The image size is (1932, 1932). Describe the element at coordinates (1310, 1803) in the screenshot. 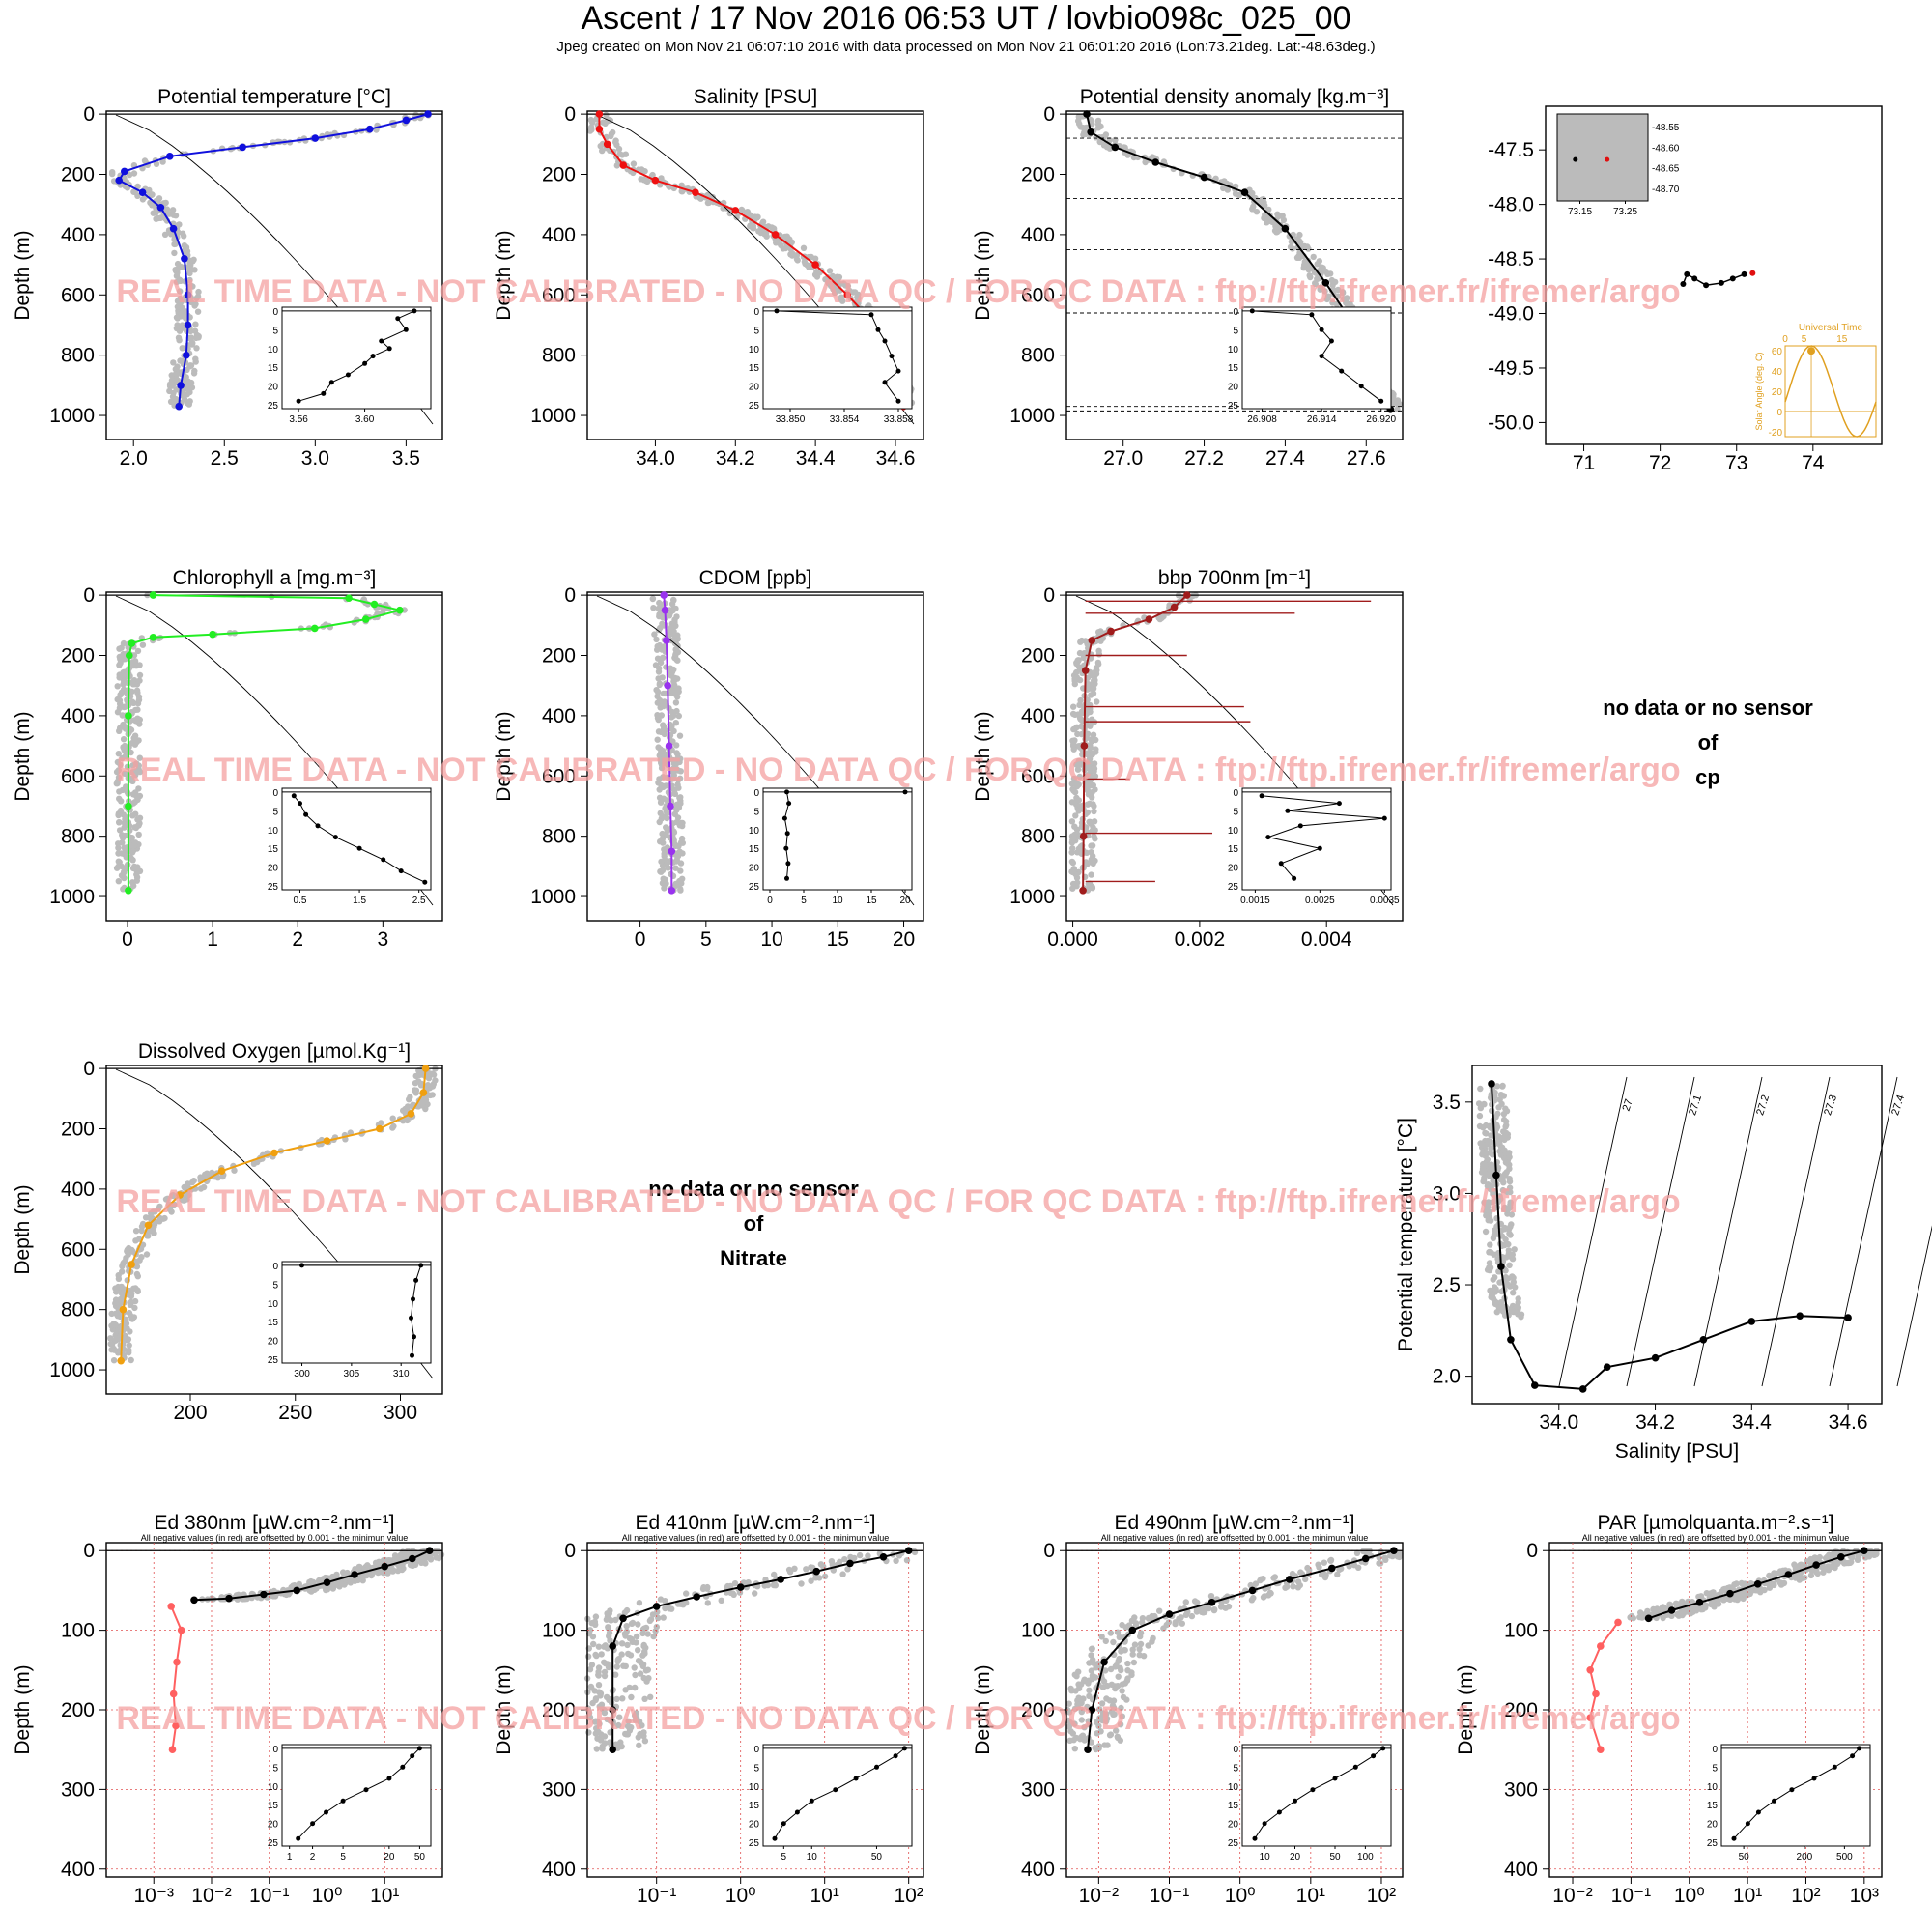

I see `inset-ed490: 10 20 50 100 0 5 10 15 20 25` at that location.